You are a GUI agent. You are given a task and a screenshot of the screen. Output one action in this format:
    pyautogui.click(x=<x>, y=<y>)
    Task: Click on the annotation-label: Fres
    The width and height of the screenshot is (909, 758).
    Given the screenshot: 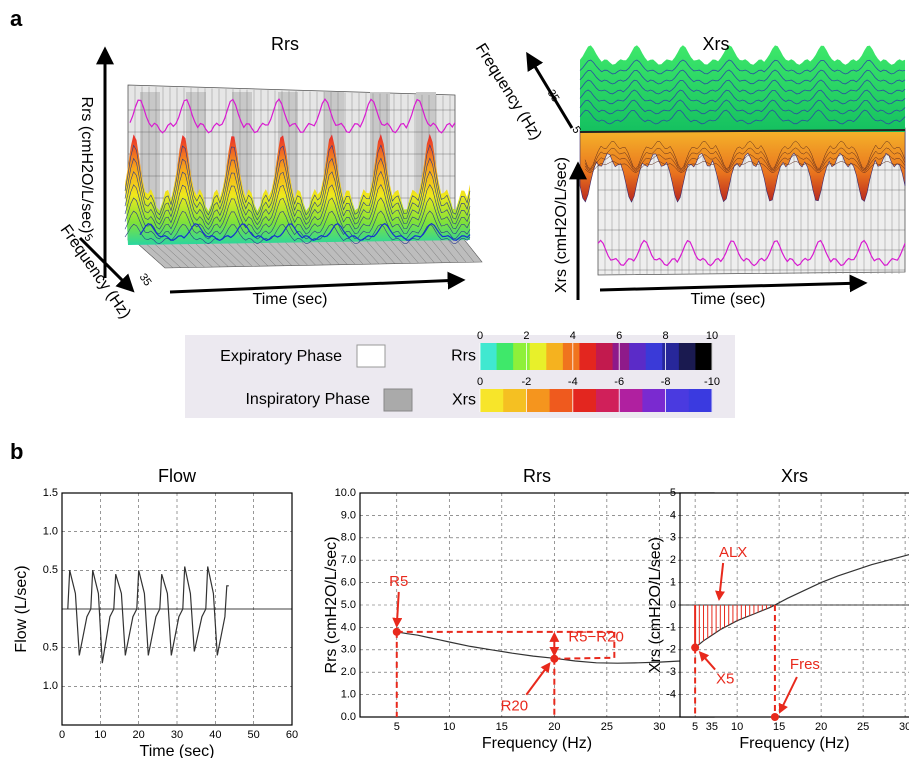 What is the action you would take?
    pyautogui.click(x=805, y=664)
    